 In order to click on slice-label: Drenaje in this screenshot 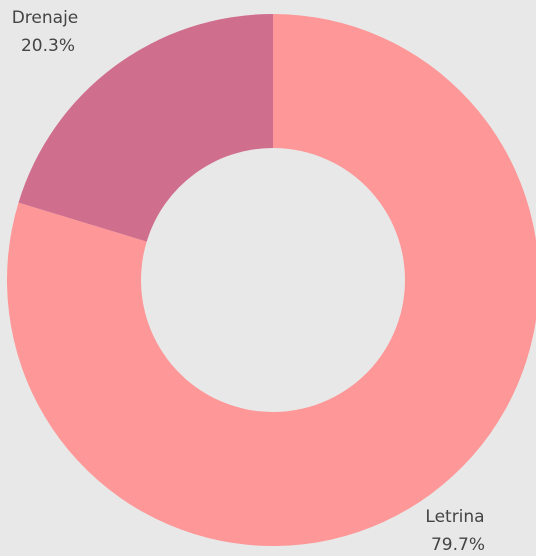, I will do `click(45, 18)`.